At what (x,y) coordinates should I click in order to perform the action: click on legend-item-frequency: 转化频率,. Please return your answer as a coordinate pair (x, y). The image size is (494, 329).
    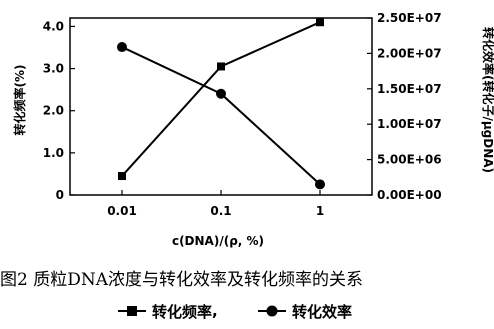
    Looking at the image, I should click on (168, 311).